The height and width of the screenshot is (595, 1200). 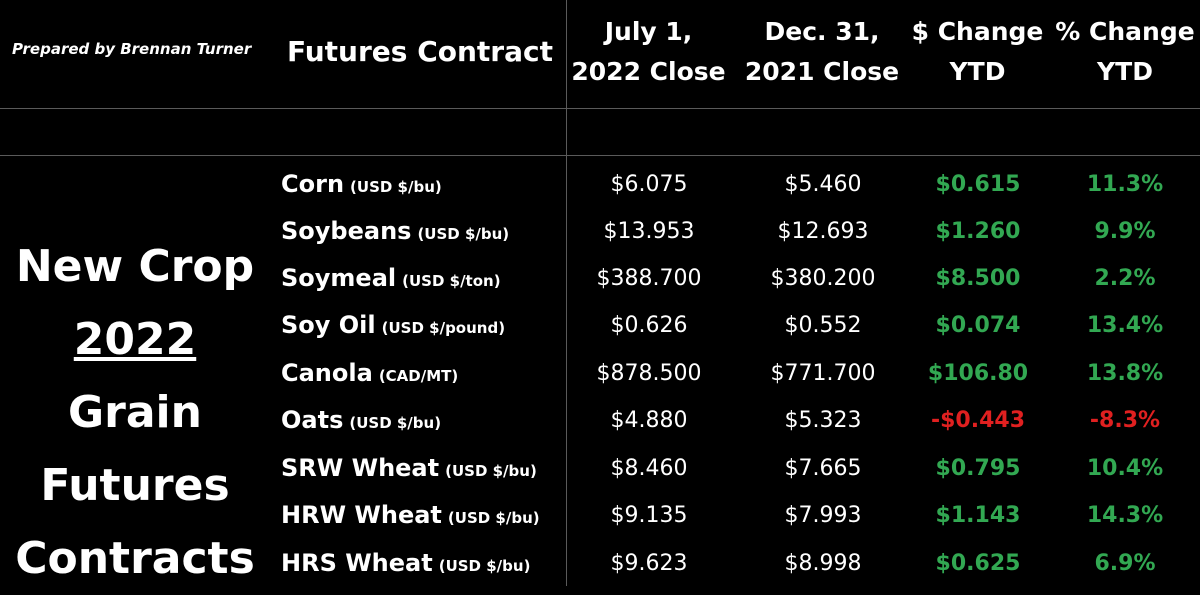 I want to click on contract-name-cell: HRS Wheat (USD $/bu), so click(x=423, y=563).